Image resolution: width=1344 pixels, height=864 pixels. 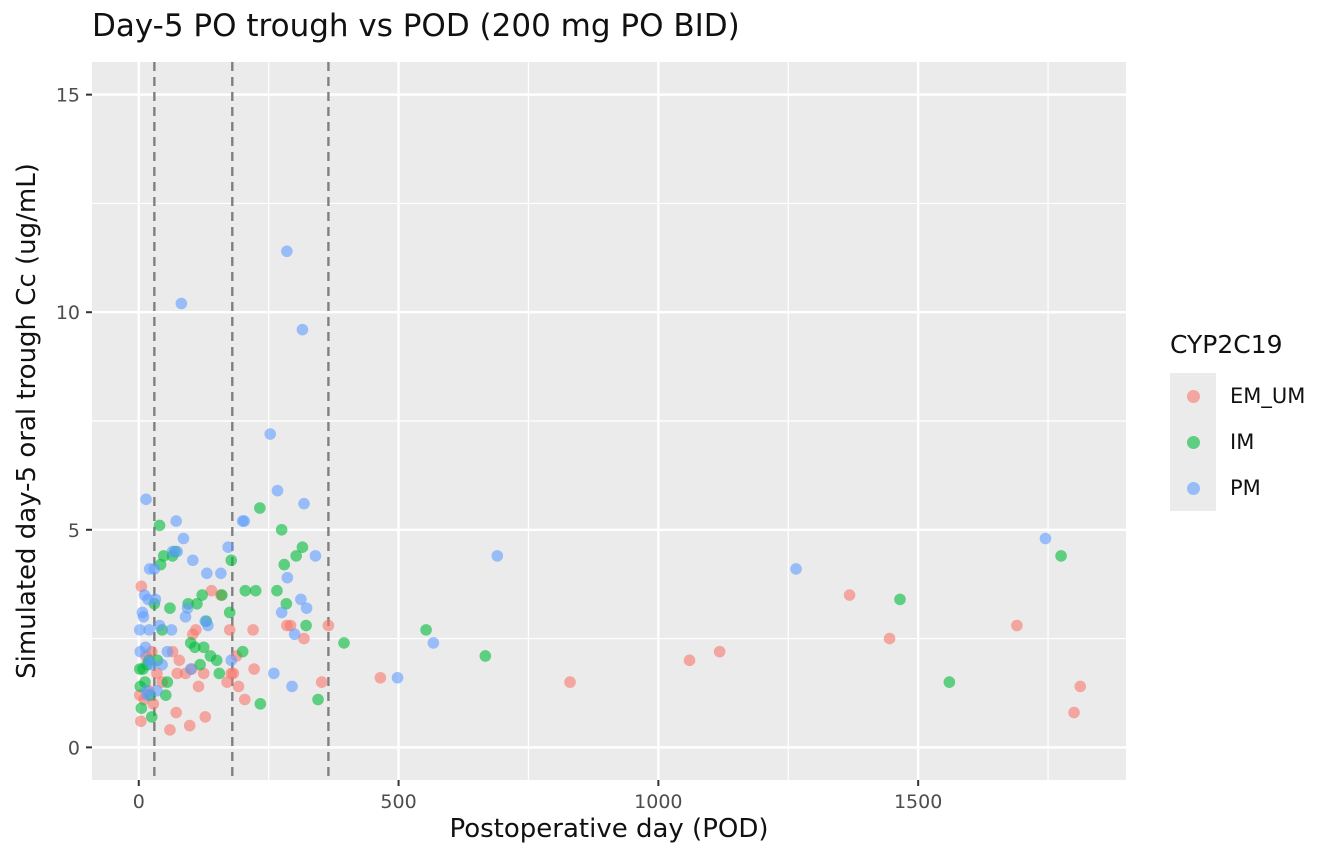 What do you see at coordinates (1237, 488) in the screenshot?
I see `legend-item-pm: PM` at bounding box center [1237, 488].